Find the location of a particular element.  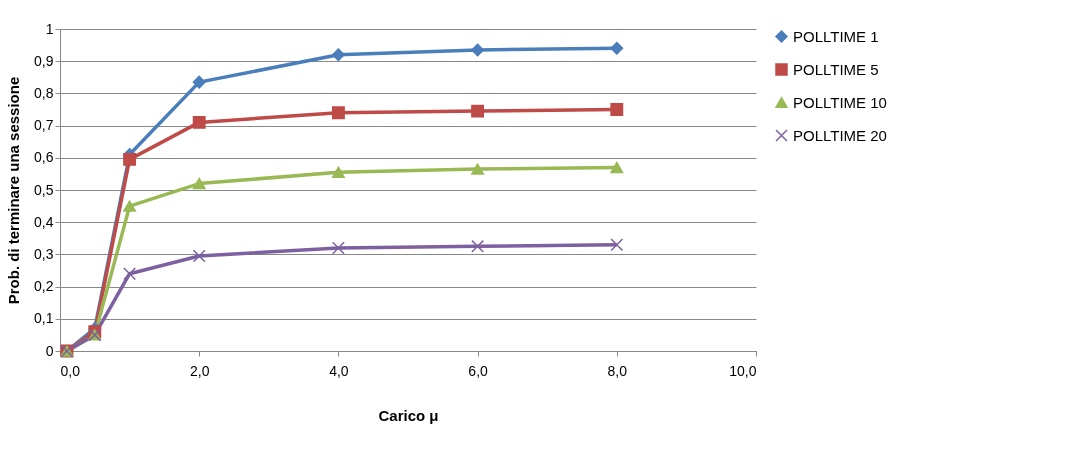

x-tick-label: 0,0 is located at coordinates (70, 370).